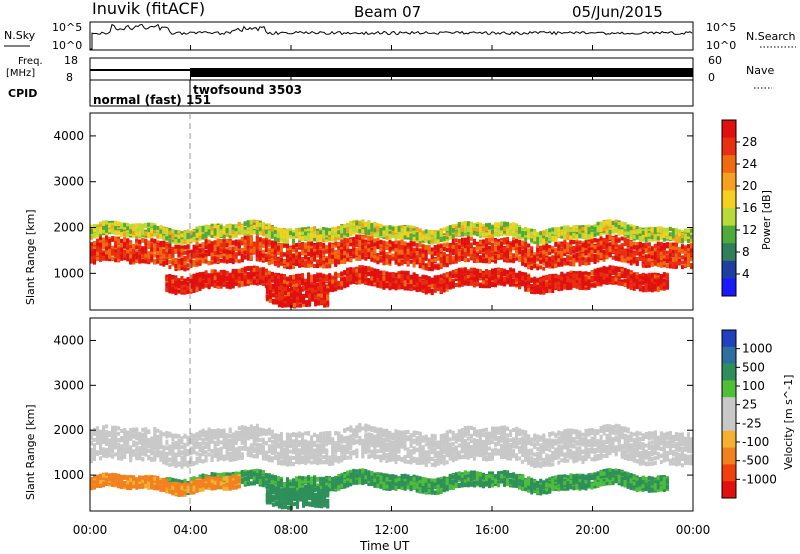 The image size is (800, 554). I want to click on nave-tick-bottom: 0, so click(711, 77).